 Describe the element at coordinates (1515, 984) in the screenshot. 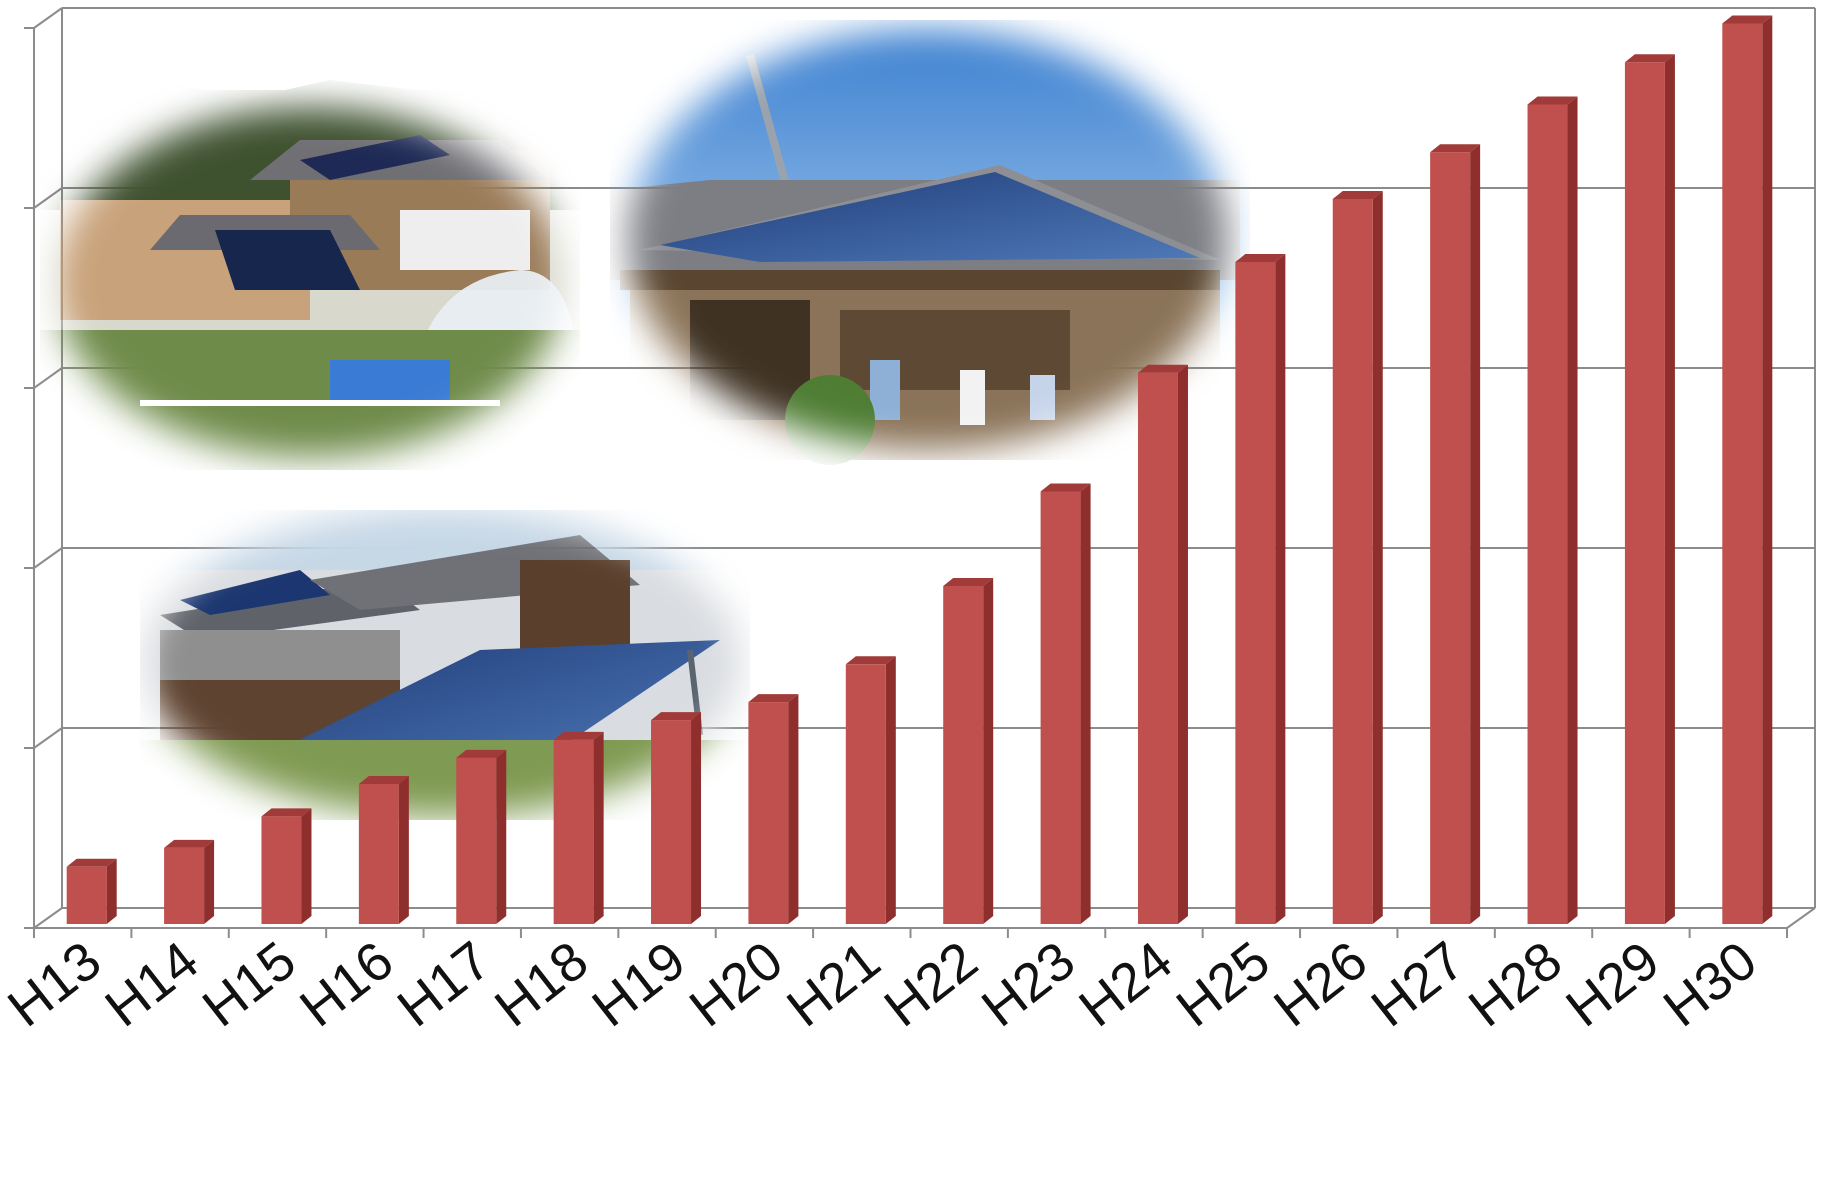

I see `x-tick-label: H28` at that location.